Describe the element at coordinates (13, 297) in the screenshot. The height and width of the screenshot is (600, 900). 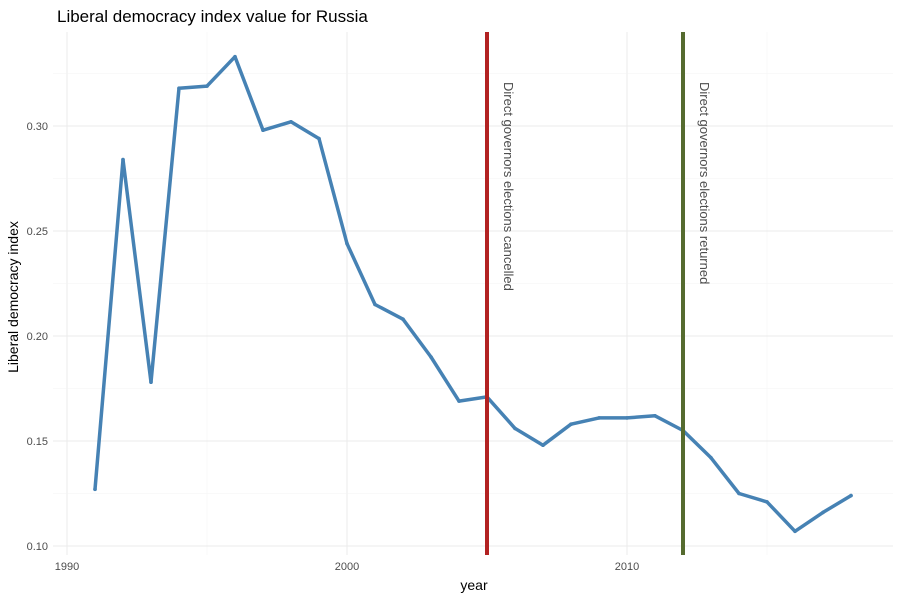
I see `y-axis-label: Liberal democracy index` at that location.